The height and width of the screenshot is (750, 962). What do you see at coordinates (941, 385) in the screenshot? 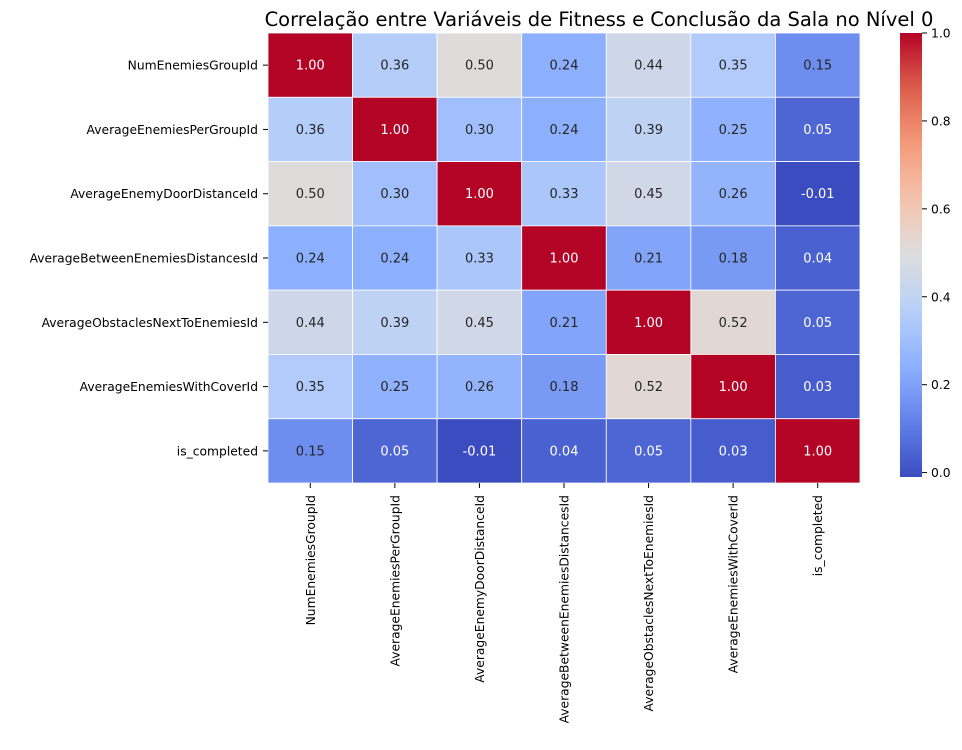
I see `colorbar-tick-label: 0.2` at bounding box center [941, 385].